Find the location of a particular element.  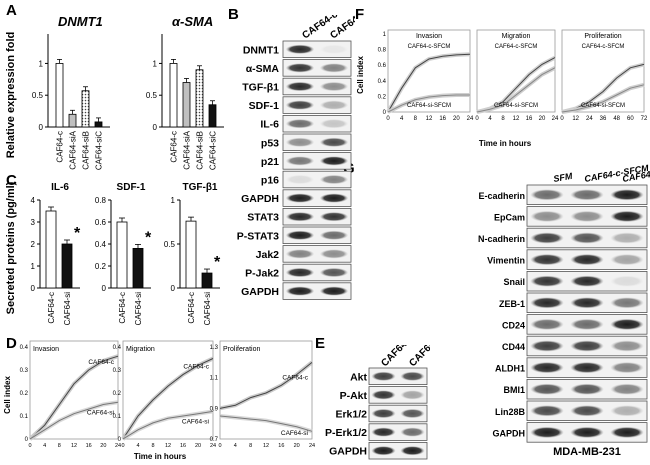

row-label: TGF-β1 is located at coordinates (260, 88).